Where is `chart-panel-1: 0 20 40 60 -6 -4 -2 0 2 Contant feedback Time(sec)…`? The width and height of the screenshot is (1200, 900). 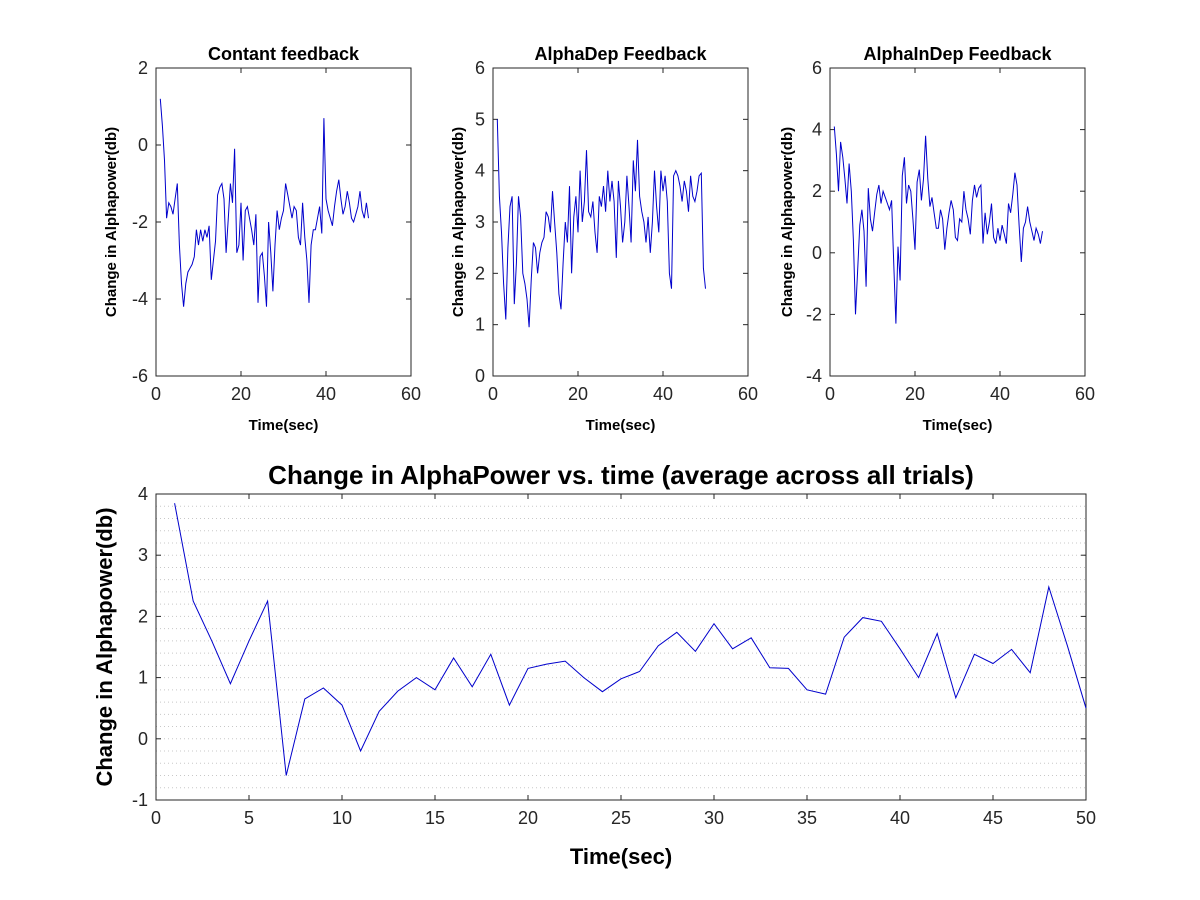 chart-panel-1: 0 20 40 60 -6 -4 -2 0 2 Contant feedback Time(sec)… is located at coordinates (262, 239).